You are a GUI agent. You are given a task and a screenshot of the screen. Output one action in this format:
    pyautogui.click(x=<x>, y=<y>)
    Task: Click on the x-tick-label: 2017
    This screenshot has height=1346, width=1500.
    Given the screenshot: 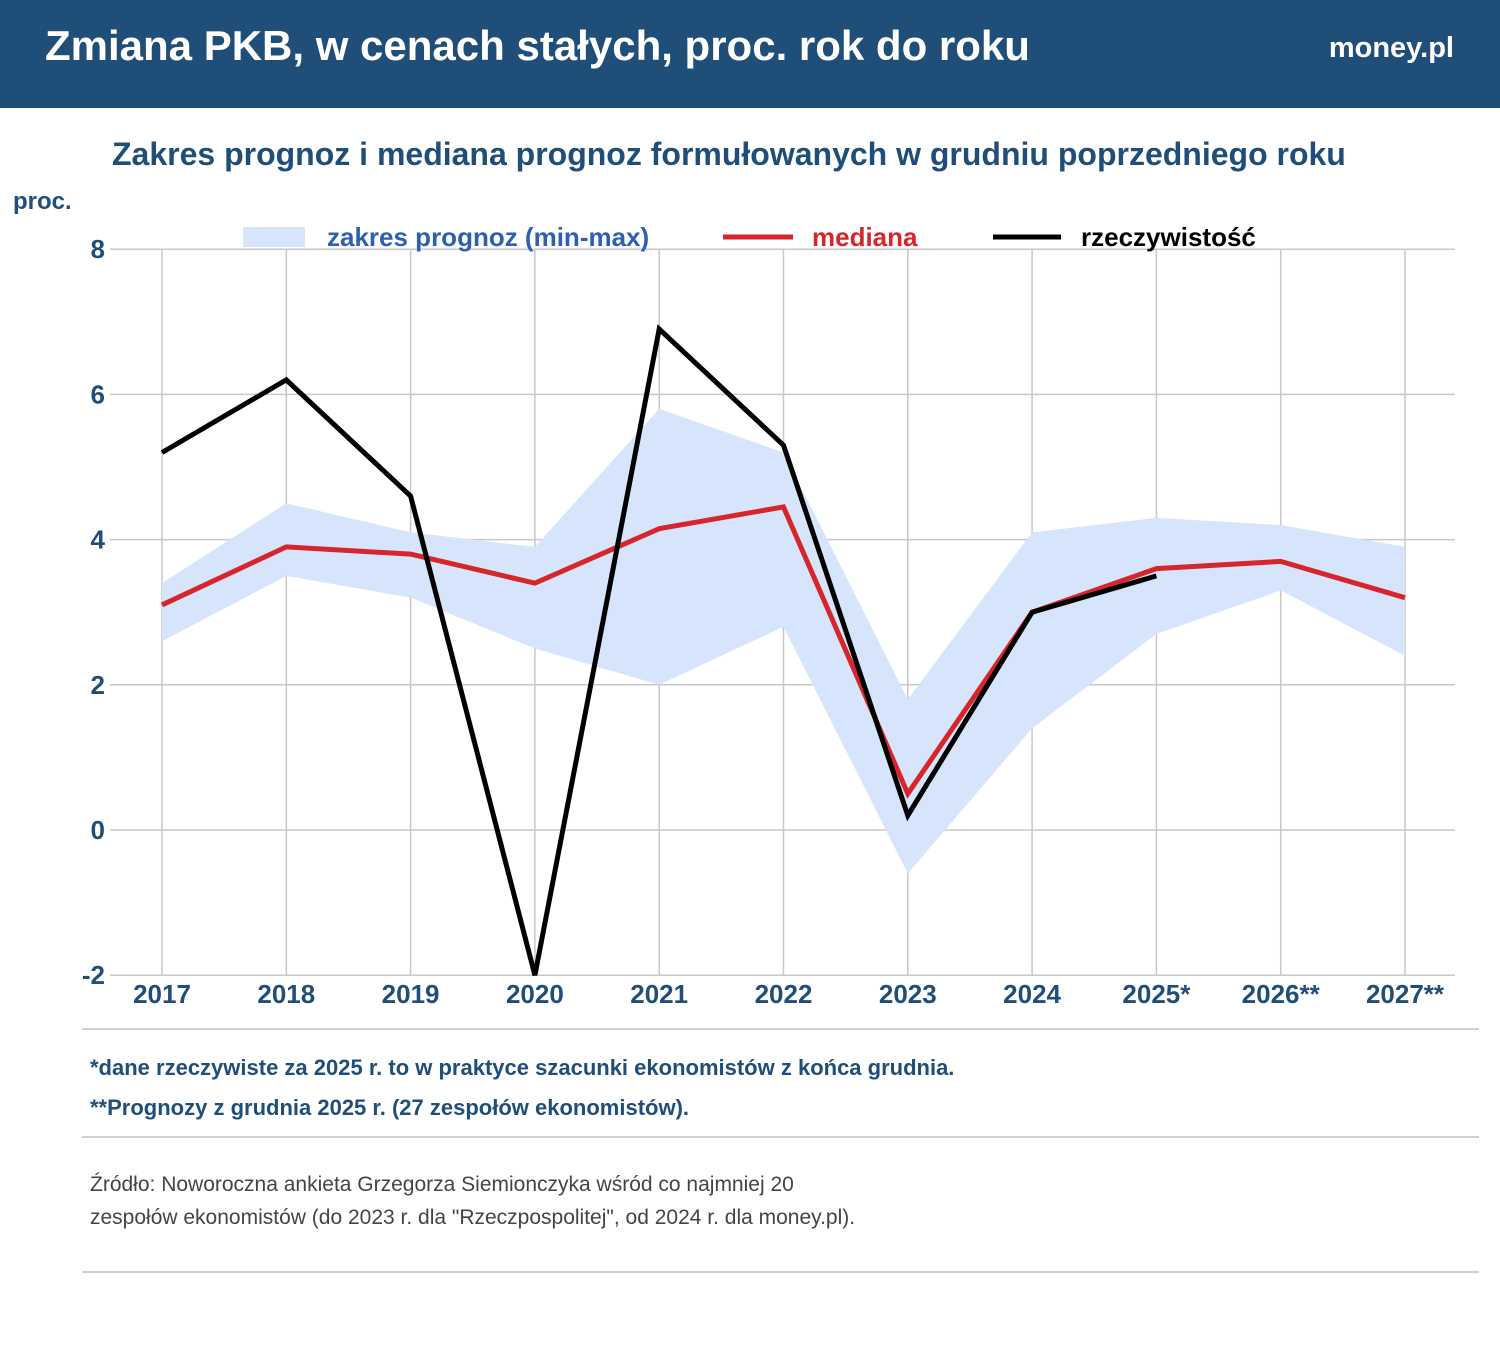 What is the action you would take?
    pyautogui.click(x=162, y=994)
    